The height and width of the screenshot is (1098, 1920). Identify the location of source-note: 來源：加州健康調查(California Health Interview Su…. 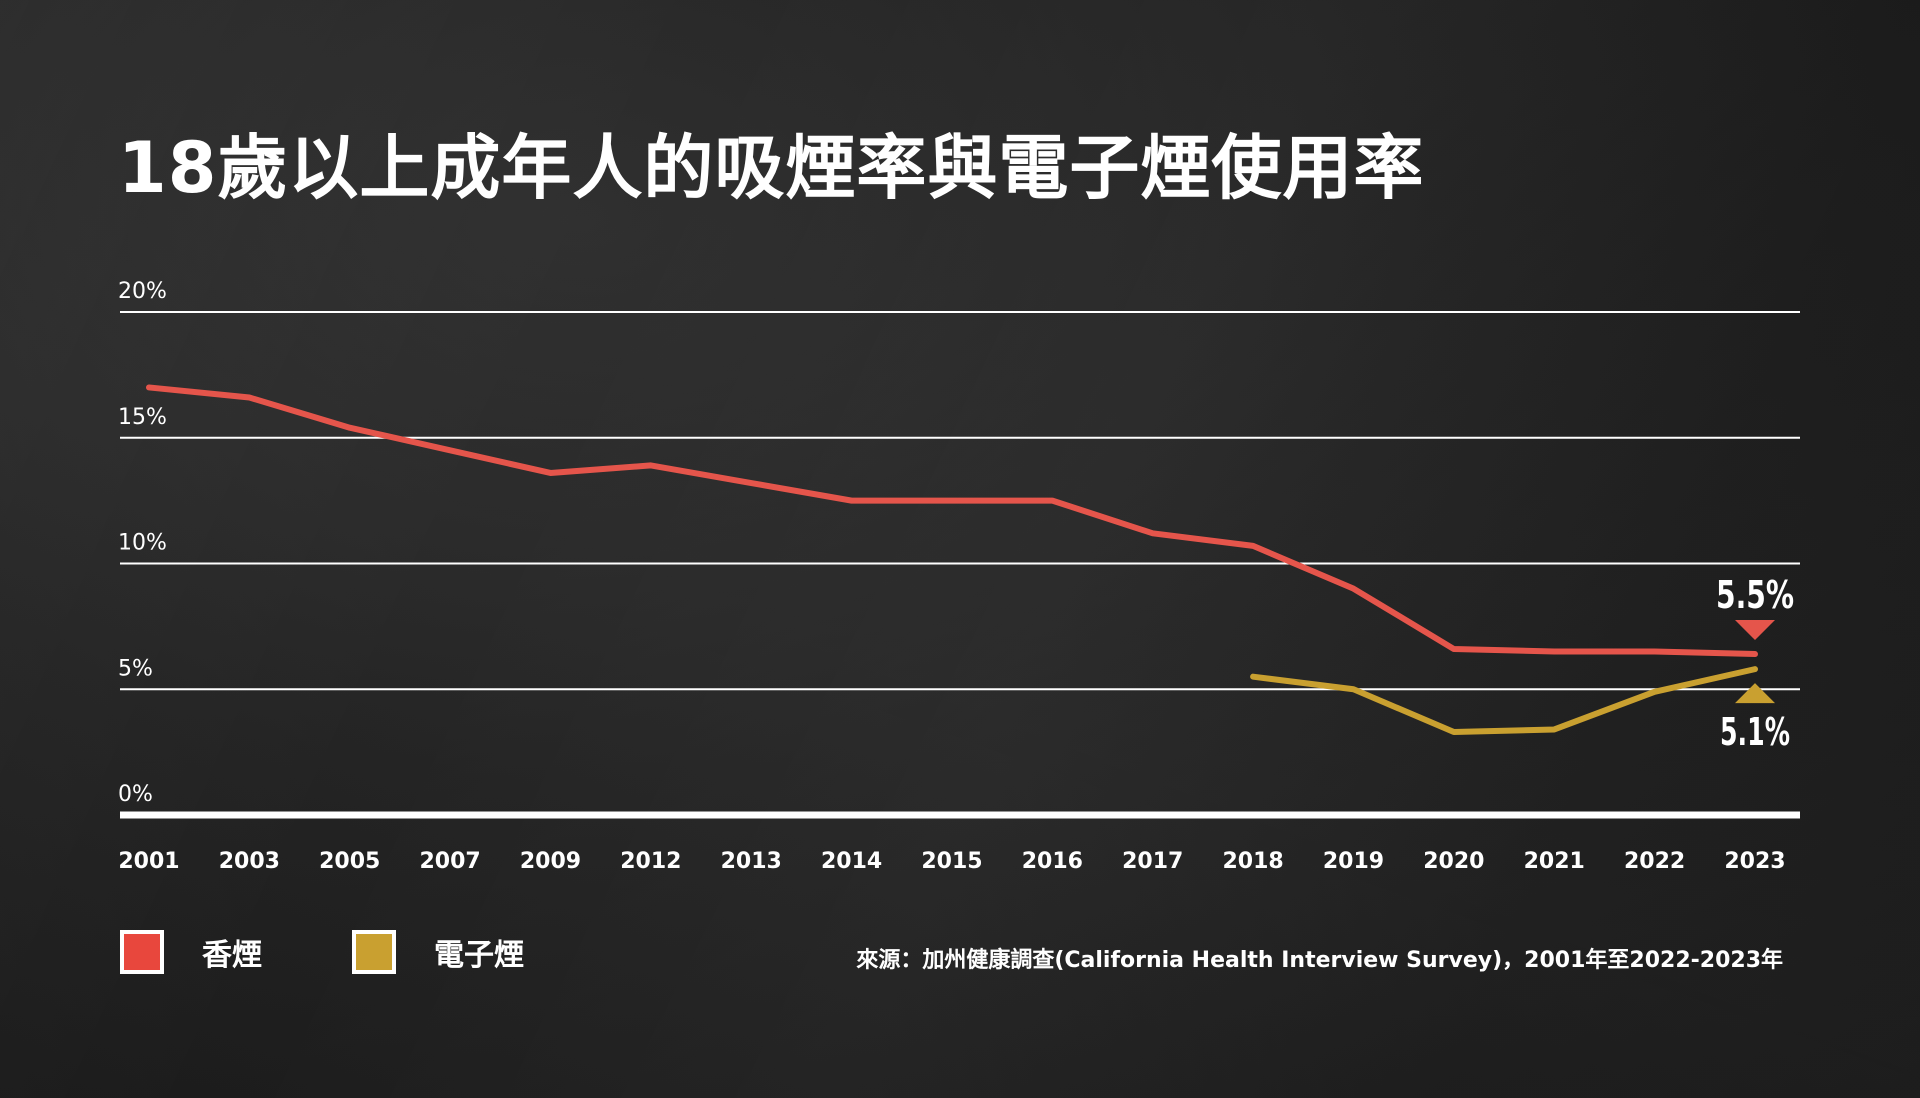
(1319, 960).